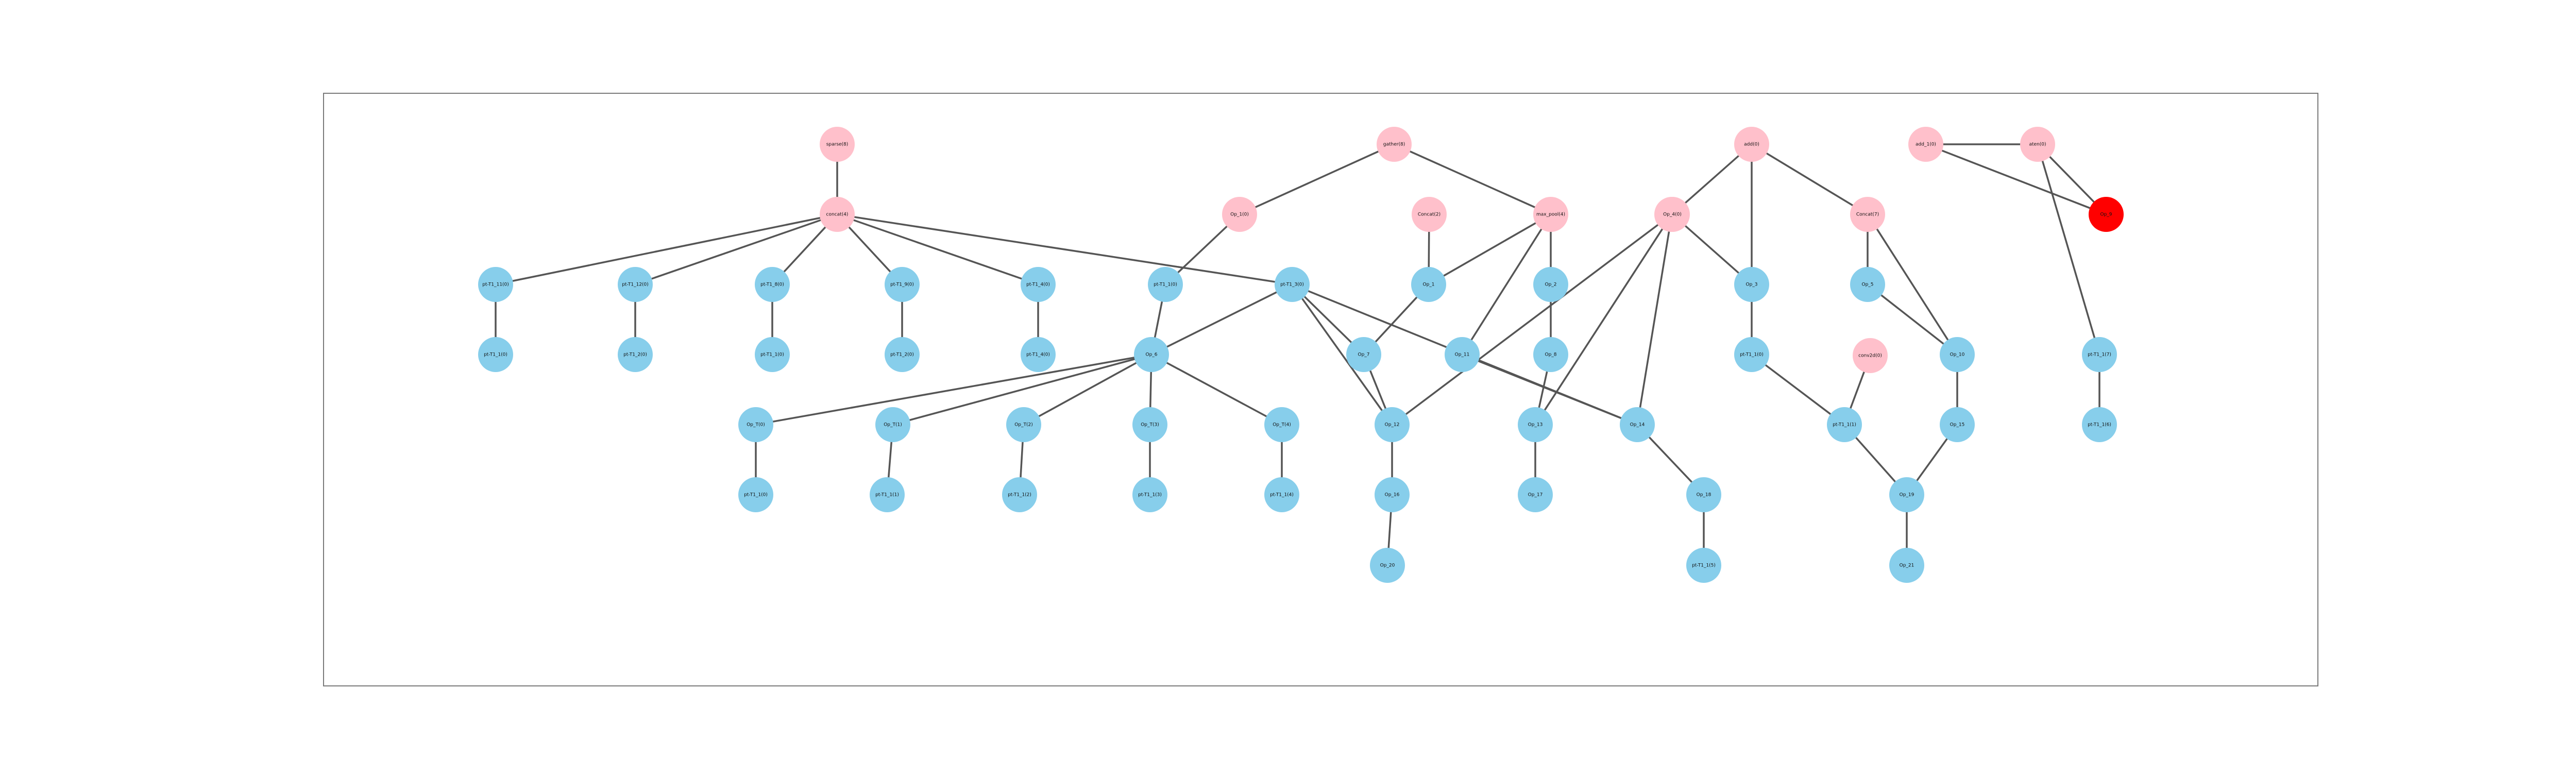 The image size is (2576, 773). Describe the element at coordinates (1472, 179) in the screenshot. I see `edge-n4-n6` at that location.